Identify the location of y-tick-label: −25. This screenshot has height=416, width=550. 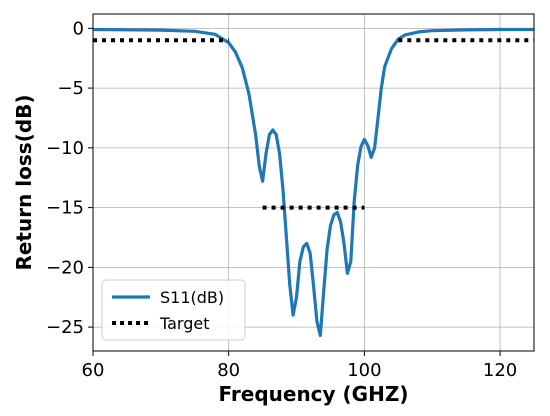
(65, 327).